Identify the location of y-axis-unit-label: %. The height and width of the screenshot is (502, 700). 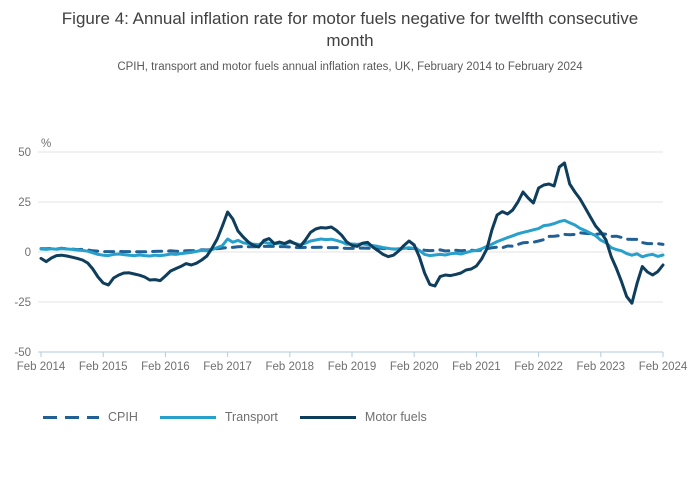
(46, 144).